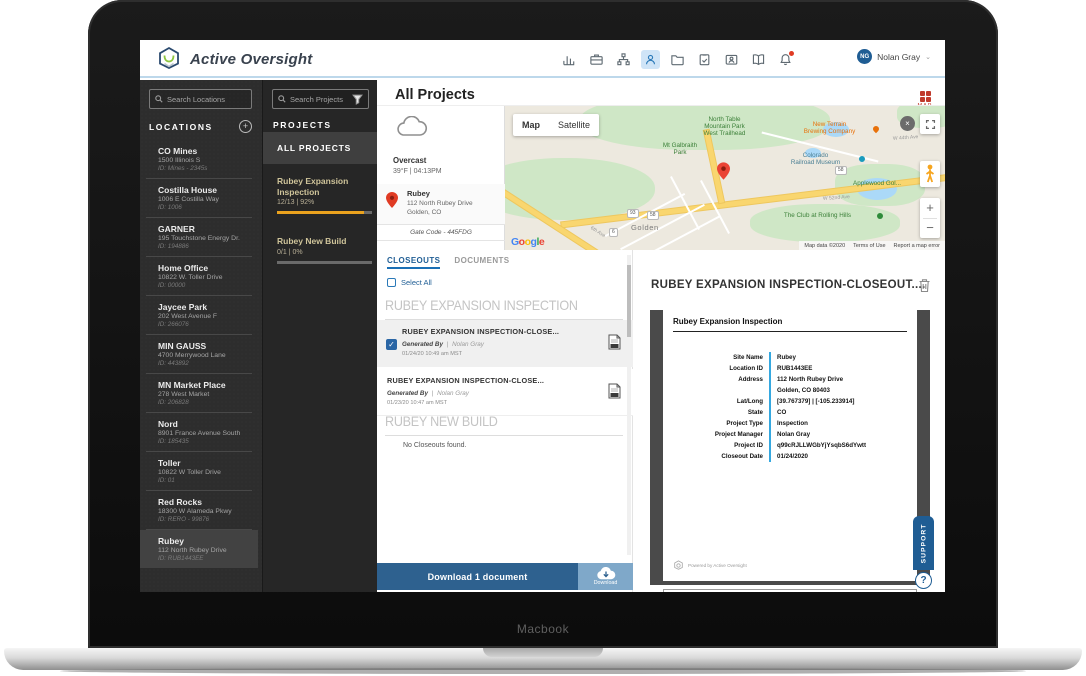 The width and height of the screenshot is (1086, 676). What do you see at coordinates (531, 125) in the screenshot?
I see `map-type-map: Map` at bounding box center [531, 125].